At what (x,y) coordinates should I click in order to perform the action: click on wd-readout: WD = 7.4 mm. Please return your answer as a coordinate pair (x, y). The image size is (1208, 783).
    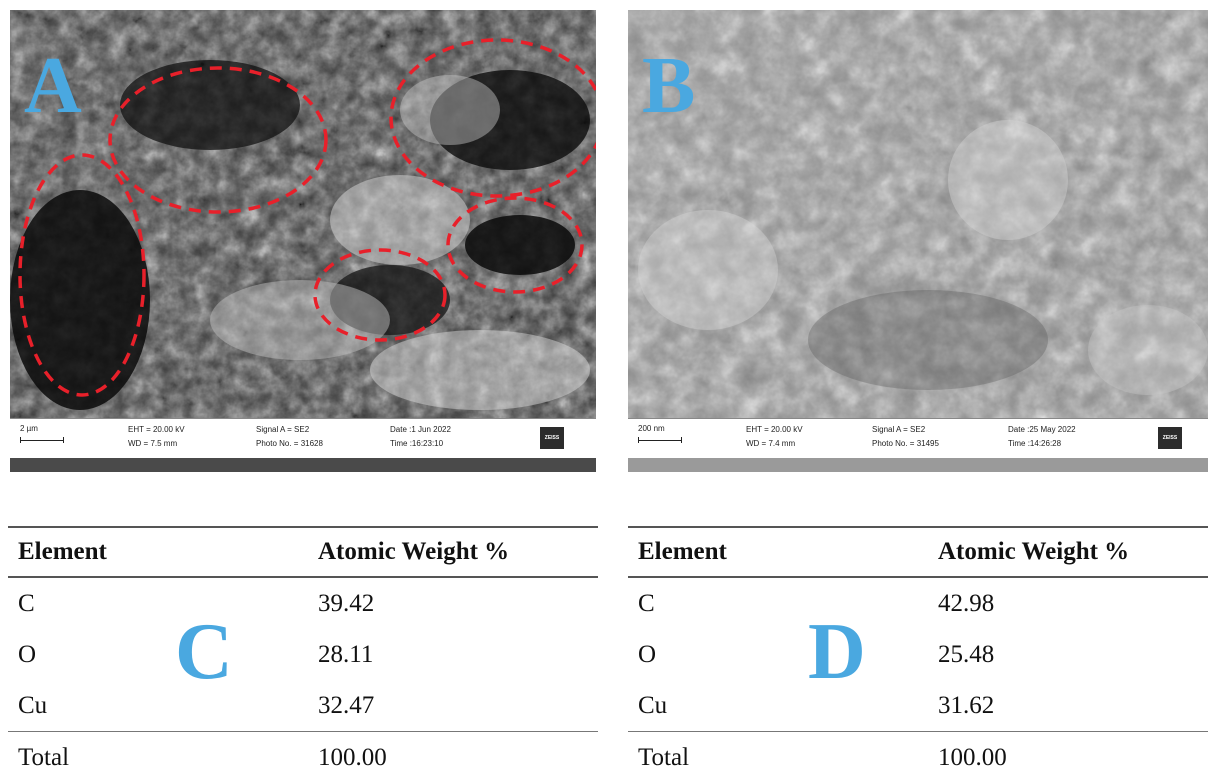
    Looking at the image, I should click on (770, 443).